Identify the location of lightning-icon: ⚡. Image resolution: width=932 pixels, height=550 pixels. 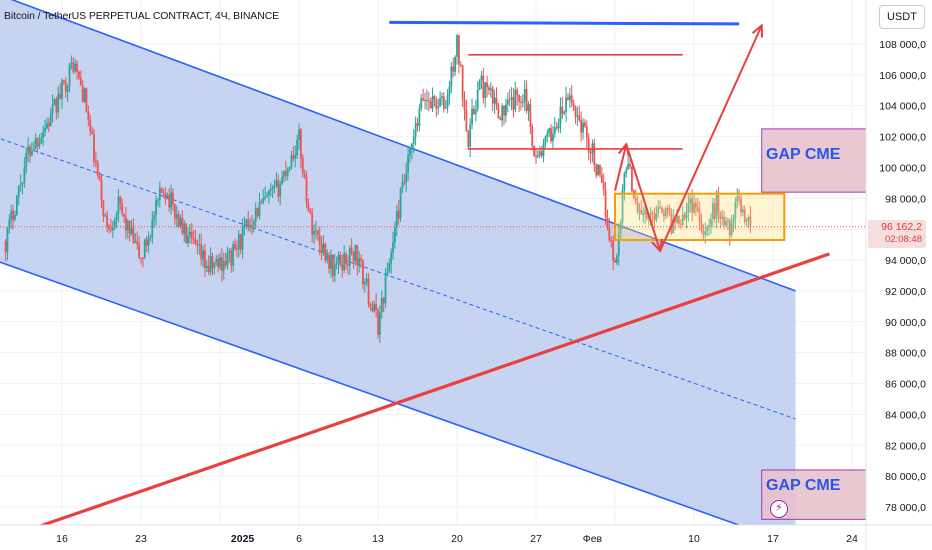
(779, 509).